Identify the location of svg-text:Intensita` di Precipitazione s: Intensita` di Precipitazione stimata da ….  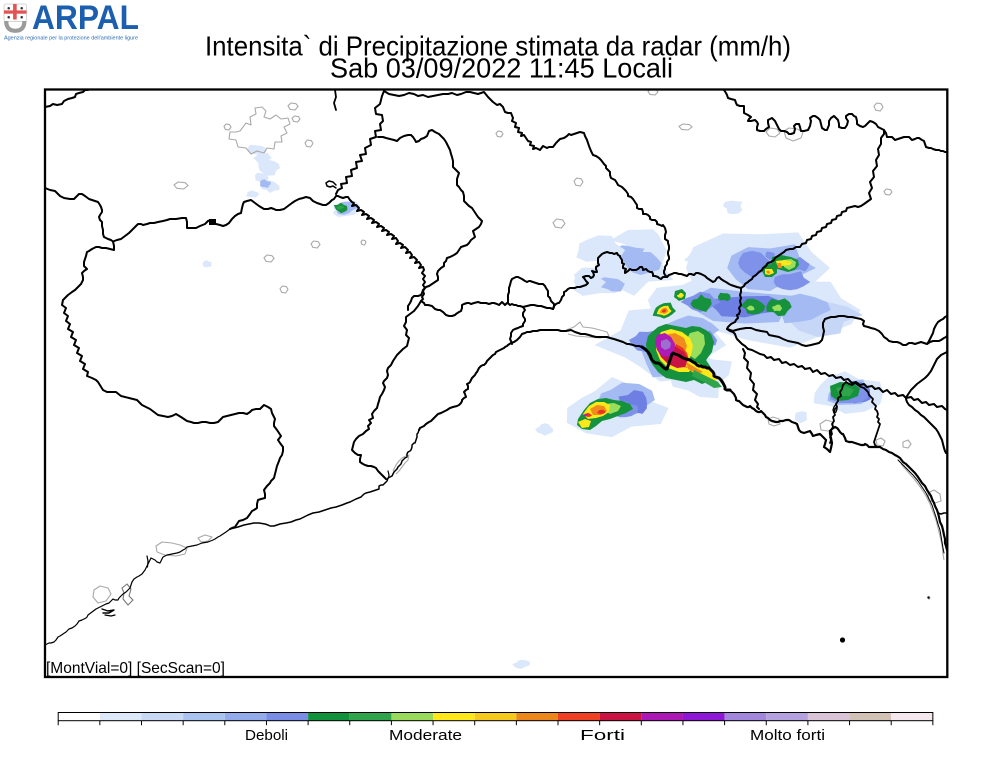
(498, 46).